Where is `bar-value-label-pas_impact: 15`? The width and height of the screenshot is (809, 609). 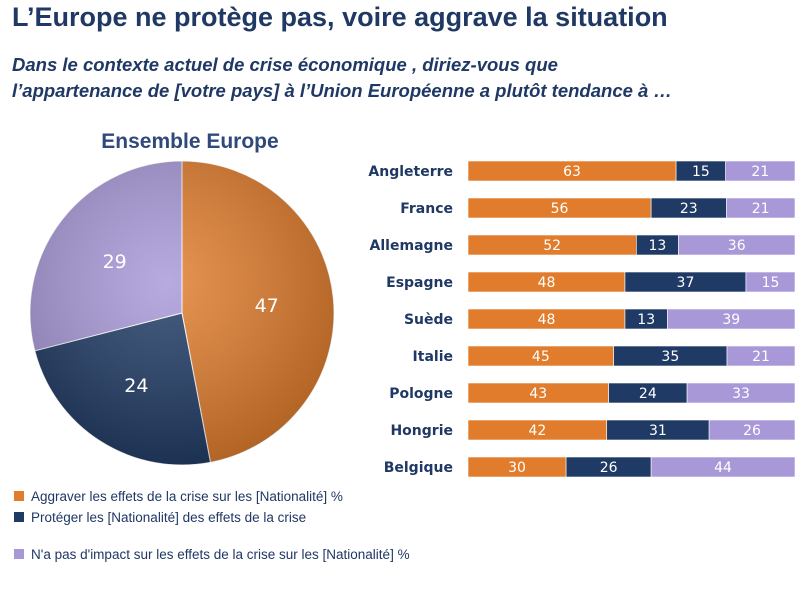 bar-value-label-pas_impact: 15 is located at coordinates (771, 283).